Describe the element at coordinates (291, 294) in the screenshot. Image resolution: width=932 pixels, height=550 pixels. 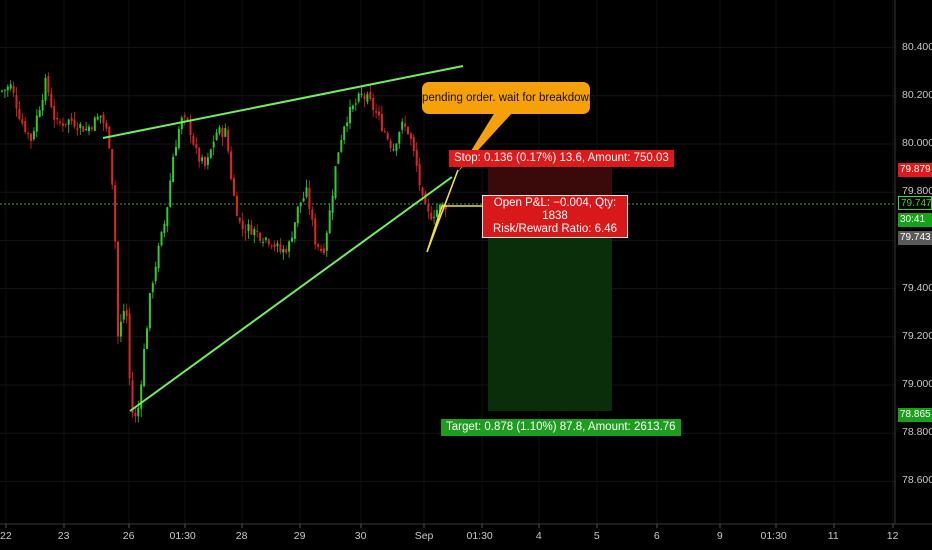
I see `lower-wedge-line` at that location.